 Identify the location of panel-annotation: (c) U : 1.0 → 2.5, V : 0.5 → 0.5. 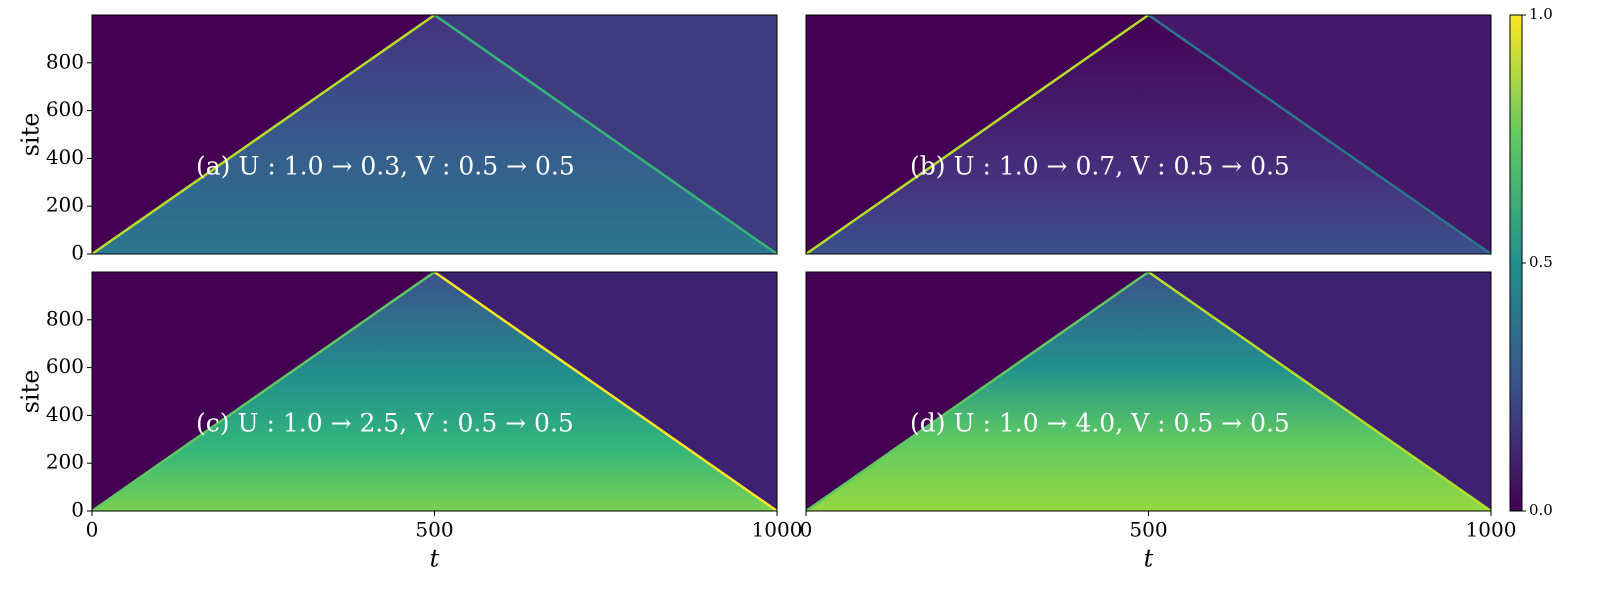
(385, 423).